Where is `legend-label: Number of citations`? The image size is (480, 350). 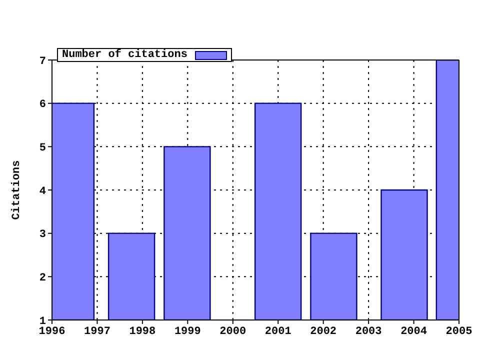 legend-label: Number of citations is located at coordinates (125, 55).